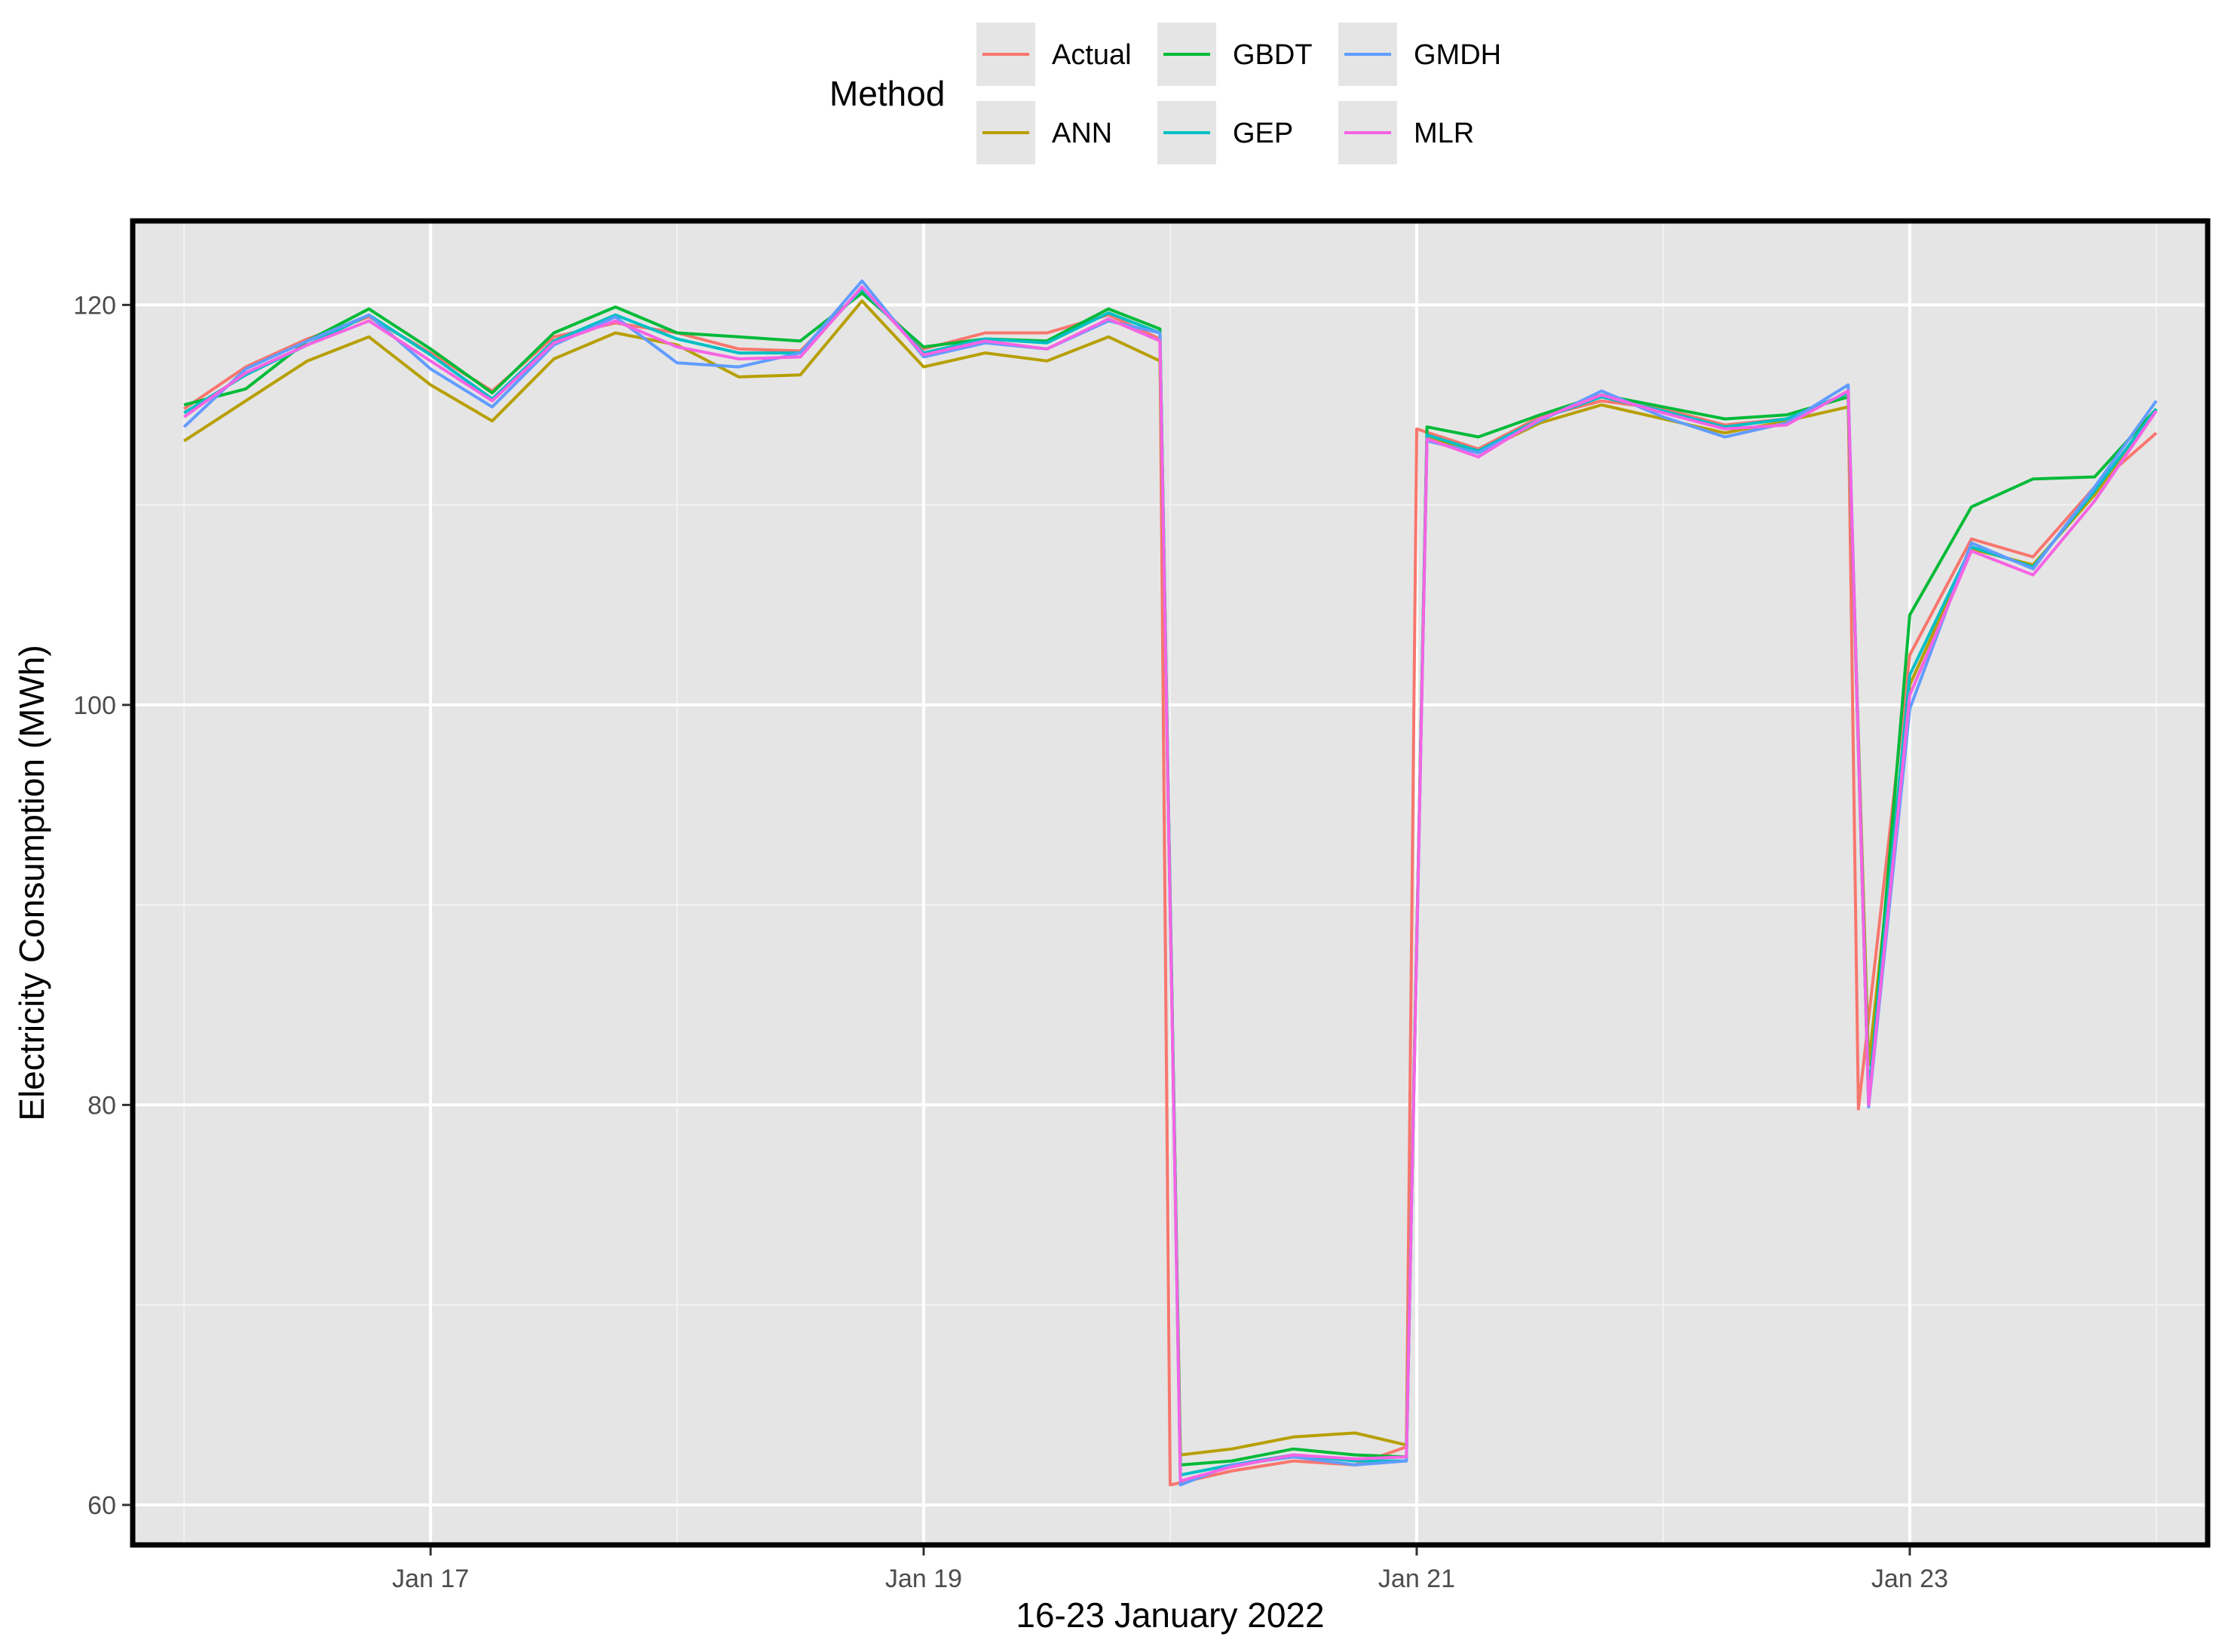 This screenshot has height=1652, width=2225. I want to click on legend-label: GBDT, so click(1273, 55).